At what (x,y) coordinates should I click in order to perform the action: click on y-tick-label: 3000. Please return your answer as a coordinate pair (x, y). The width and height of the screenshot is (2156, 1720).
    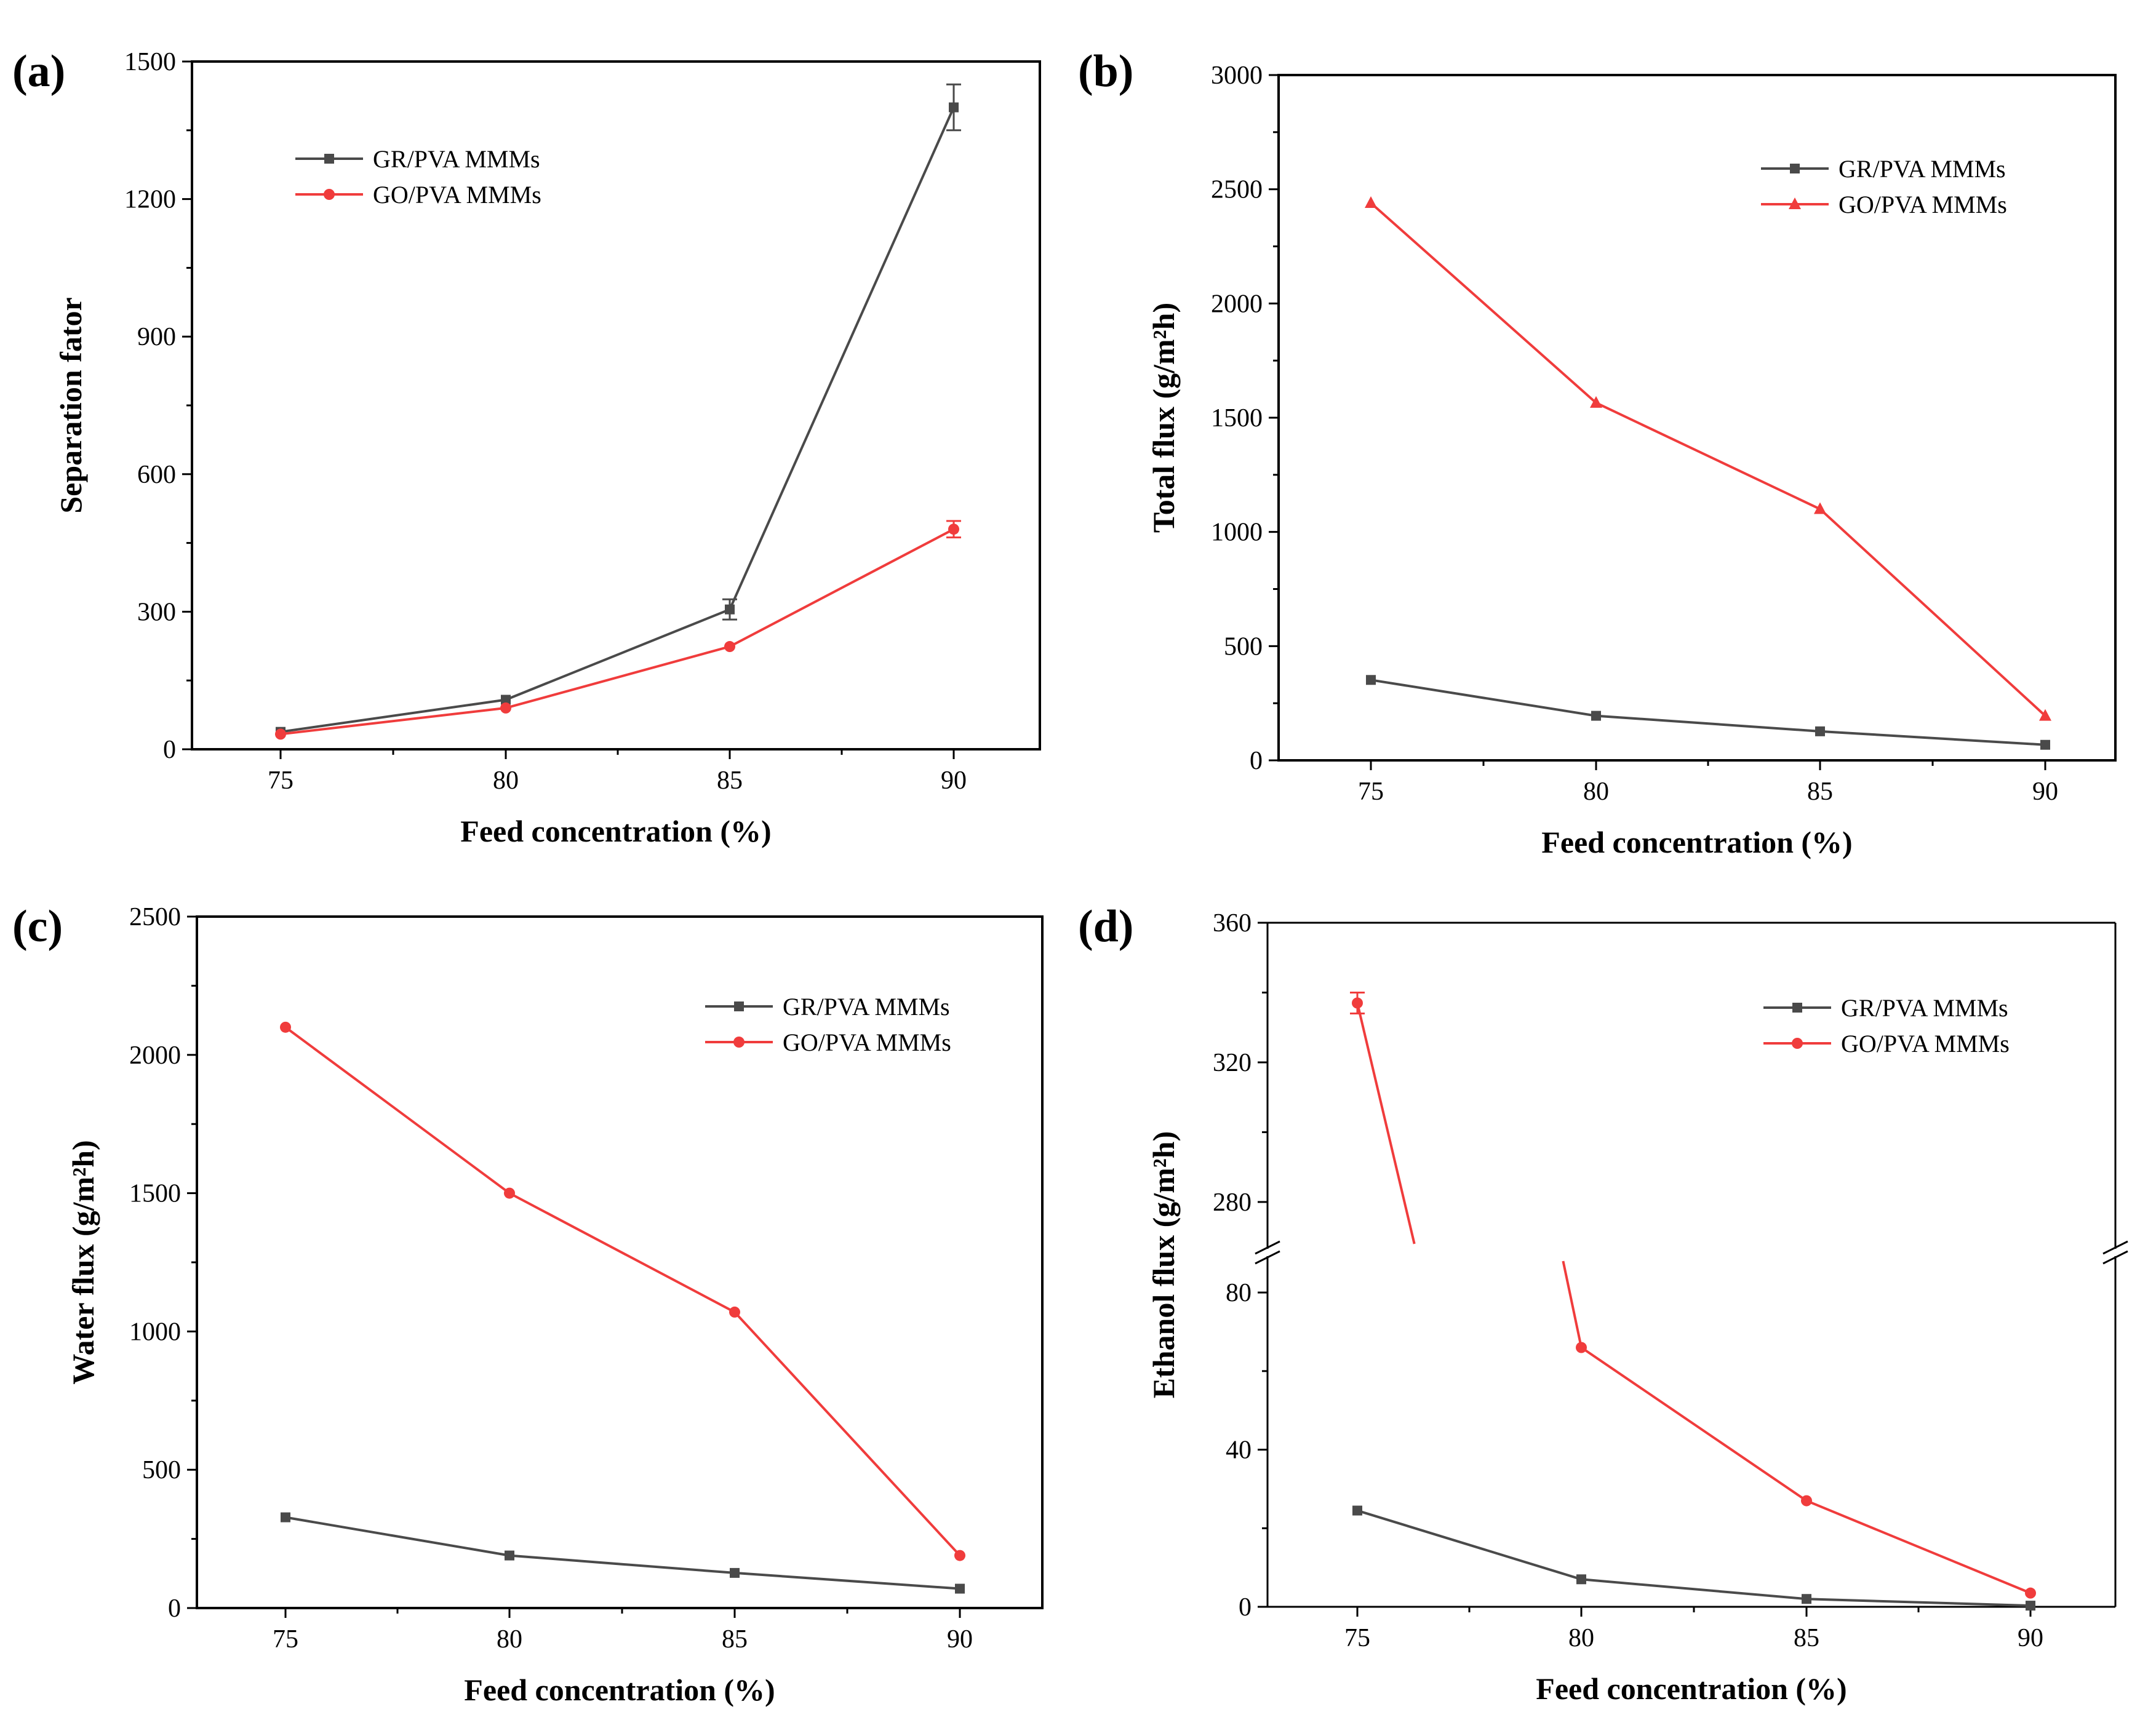
    Looking at the image, I should click on (1237, 76).